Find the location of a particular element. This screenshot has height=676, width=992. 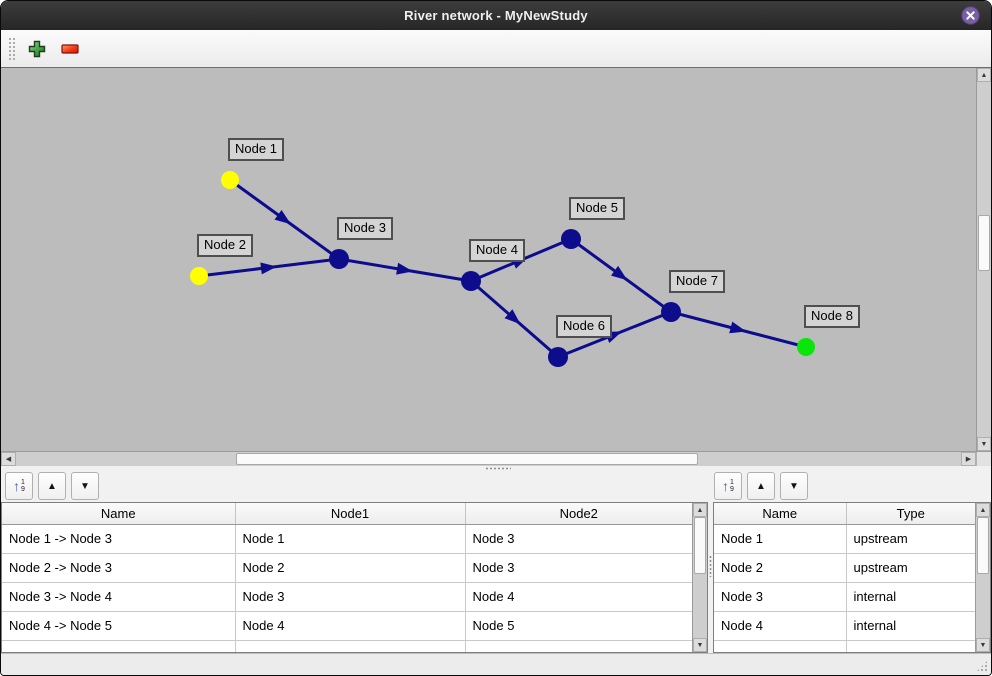

table-row: Node 4 internal is located at coordinates (844, 626).